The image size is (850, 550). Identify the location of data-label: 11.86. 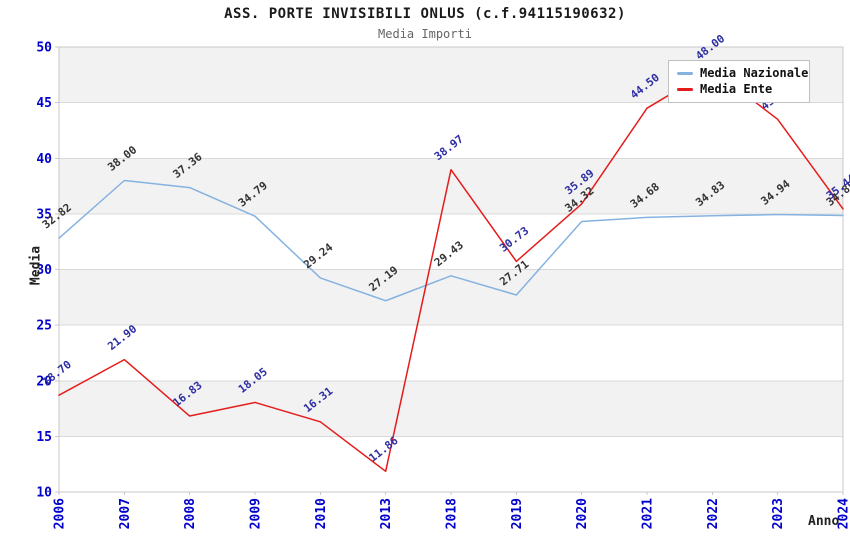
(384, 449).